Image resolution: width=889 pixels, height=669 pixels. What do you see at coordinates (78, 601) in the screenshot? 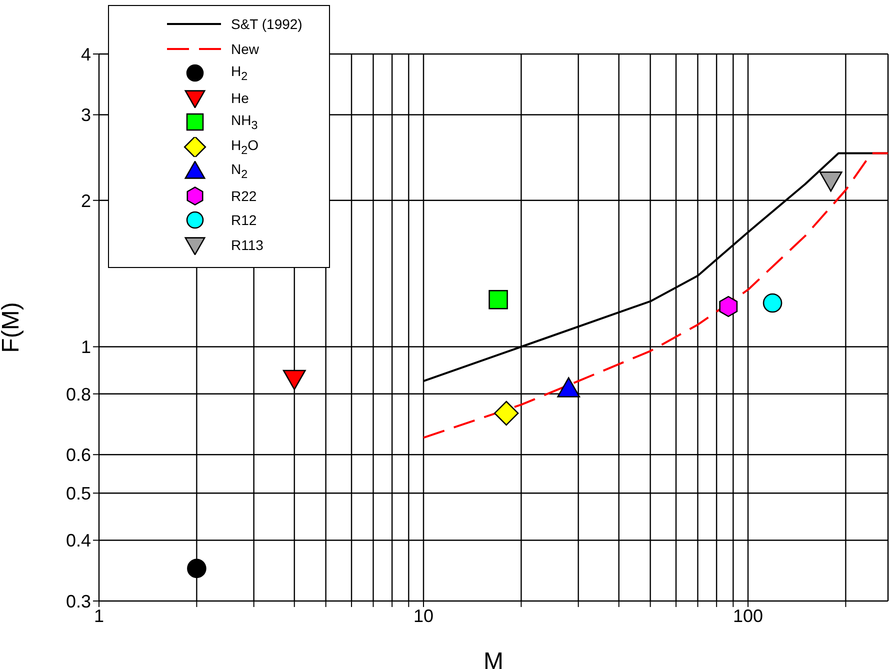
I see `y-tick-label: 0.3` at bounding box center [78, 601].